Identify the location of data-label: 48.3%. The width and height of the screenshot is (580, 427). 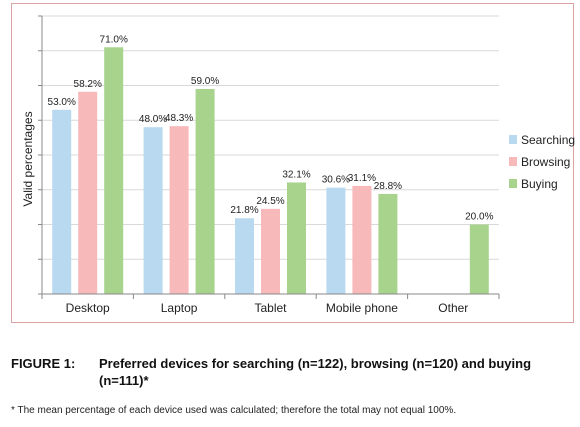
(179, 118).